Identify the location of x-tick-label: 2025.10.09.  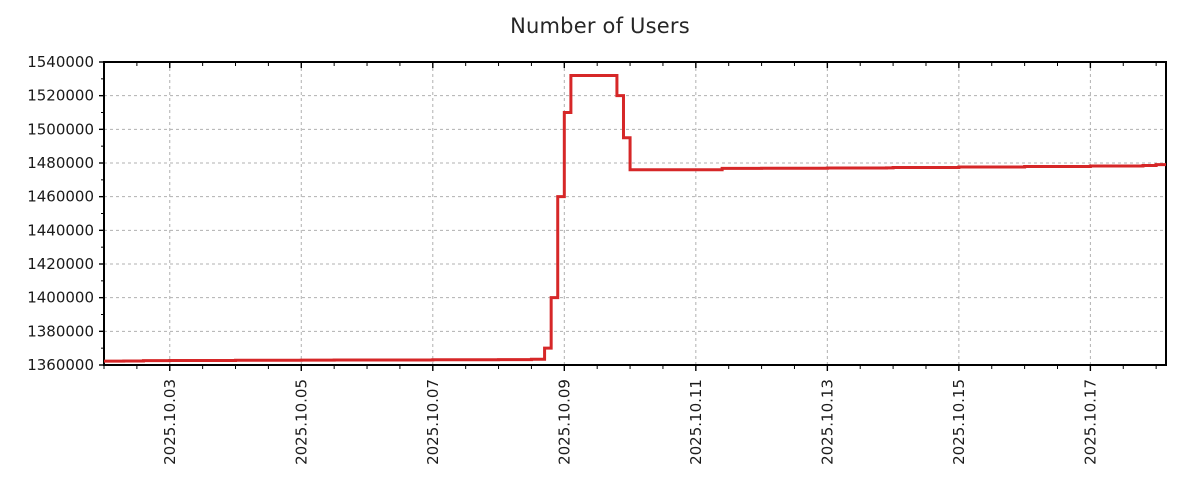
(564, 422).